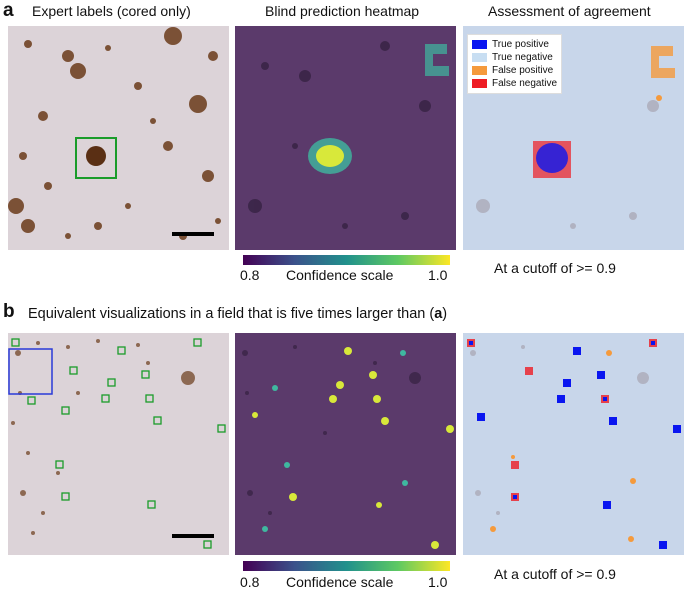 The height and width of the screenshot is (594, 685). What do you see at coordinates (523, 70) in the screenshot?
I see `legend-label: False positive` at bounding box center [523, 70].